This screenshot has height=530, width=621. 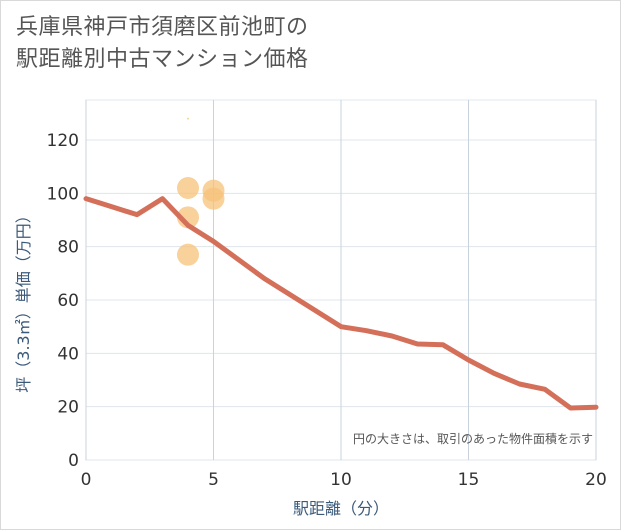 I want to click on y-tick-label: 0, so click(x=73, y=461).